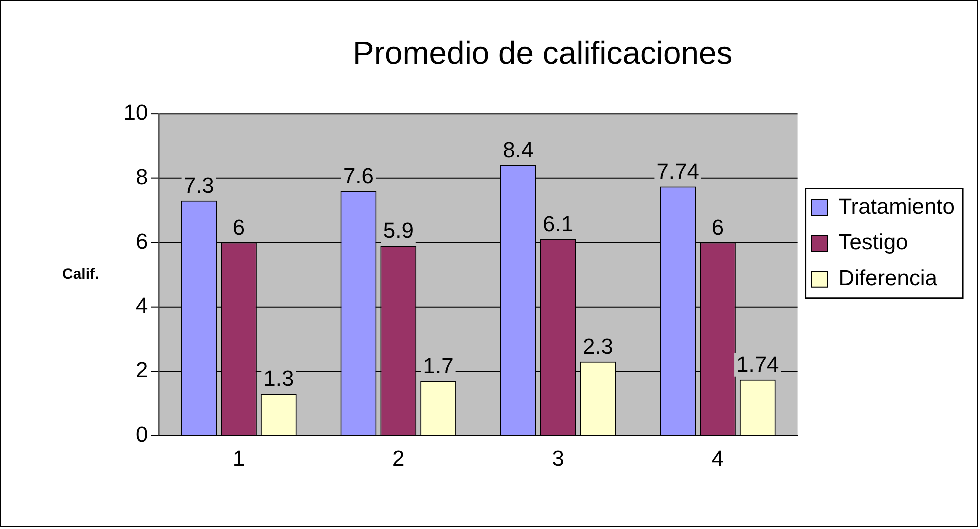 The image size is (980, 529). I want to click on x-tick-label: 2, so click(398, 459).